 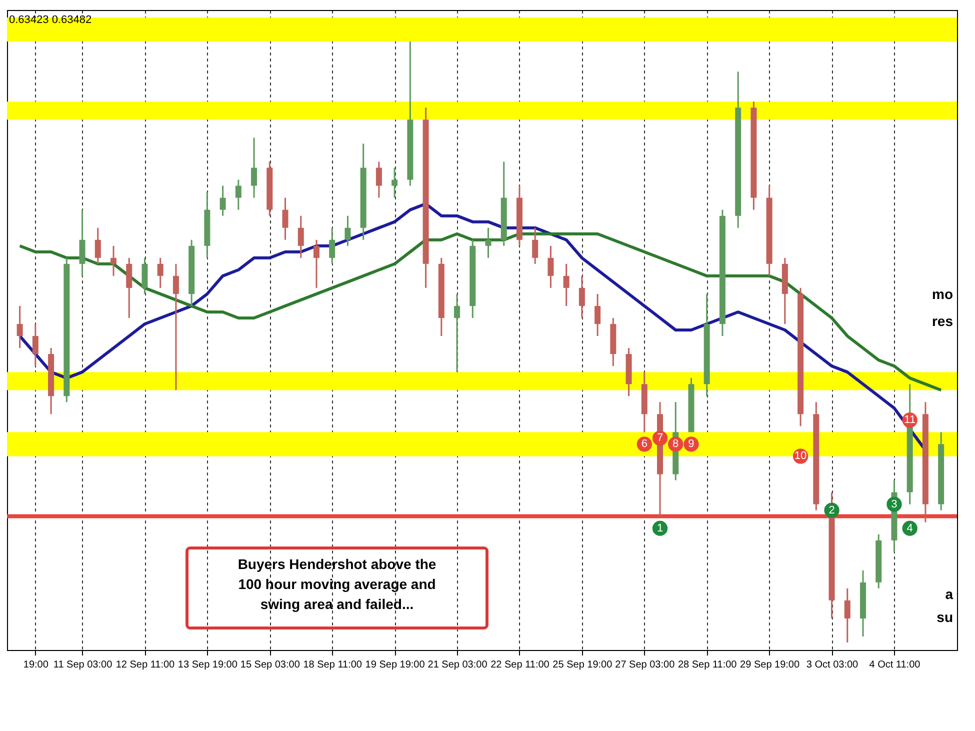 What do you see at coordinates (582, 665) in the screenshot?
I see `x-tick-label: 25 Sep 19:00` at bounding box center [582, 665].